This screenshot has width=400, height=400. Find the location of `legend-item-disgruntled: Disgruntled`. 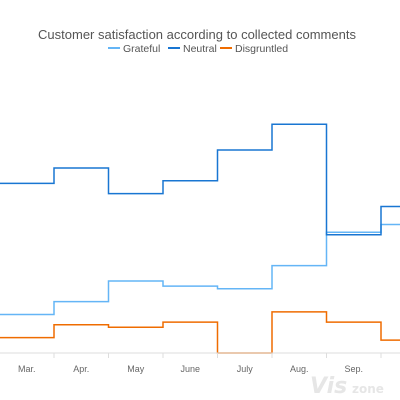

legend-item-disgruntled: Disgruntled is located at coordinates (254, 49).